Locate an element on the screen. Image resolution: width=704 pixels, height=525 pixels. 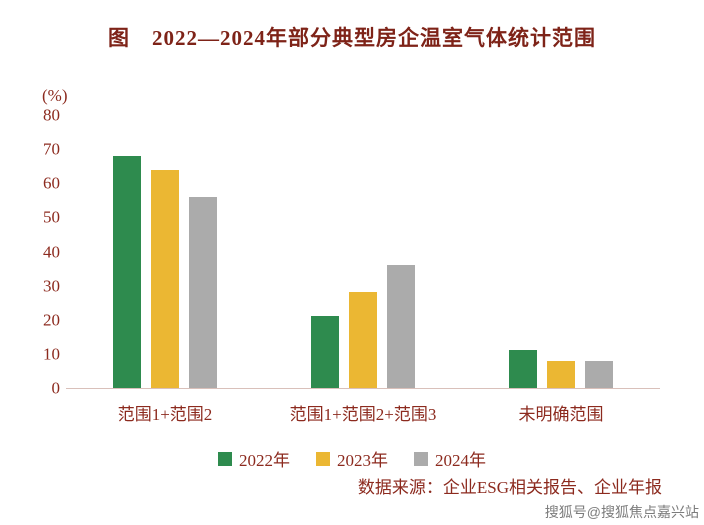
bar-2024年-范围1+范围2 is located at coordinates (203, 292).